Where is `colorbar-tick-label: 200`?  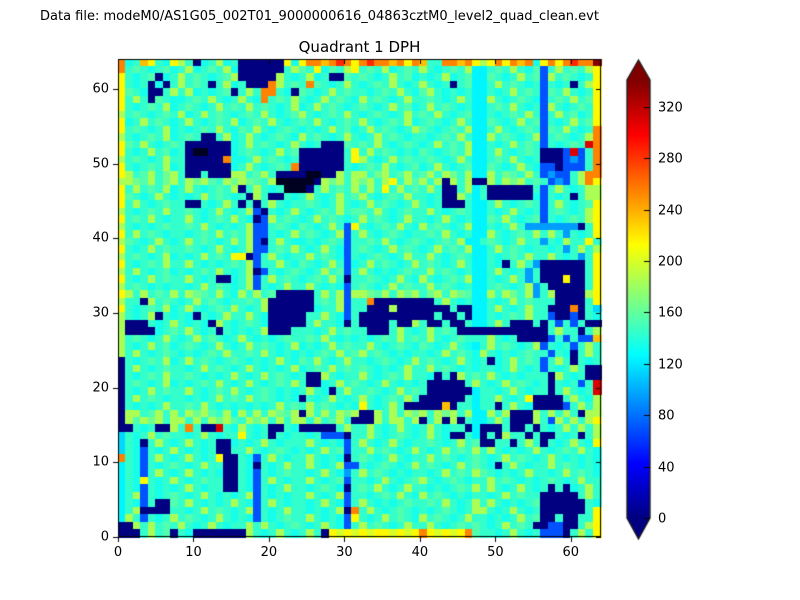 colorbar-tick-label: 200 is located at coordinates (670, 261).